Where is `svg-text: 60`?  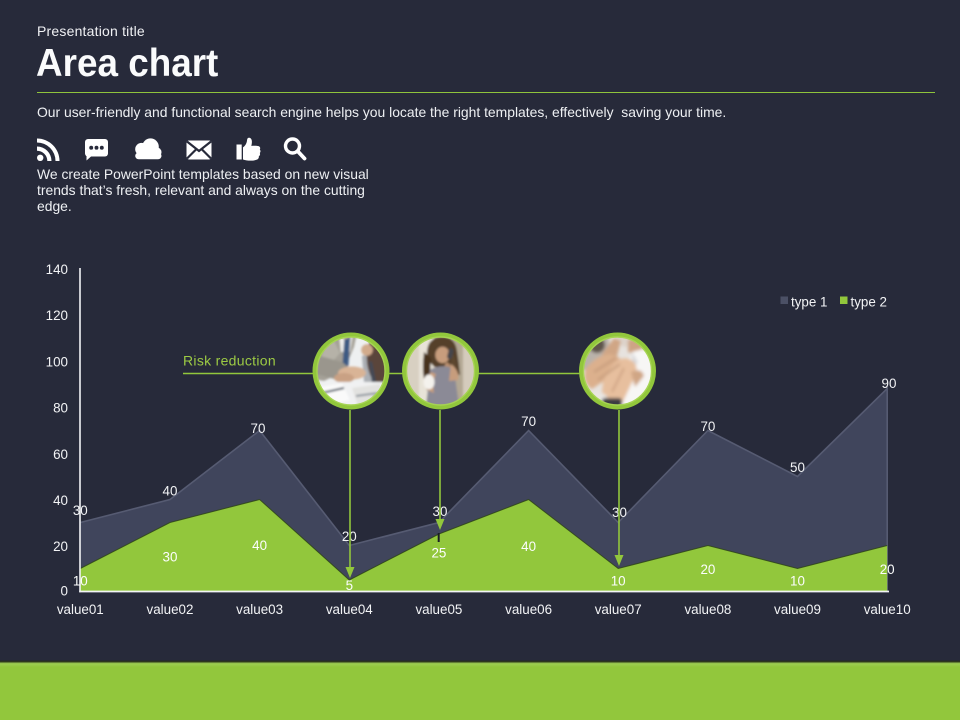
svg-text: 60 is located at coordinates (60, 454).